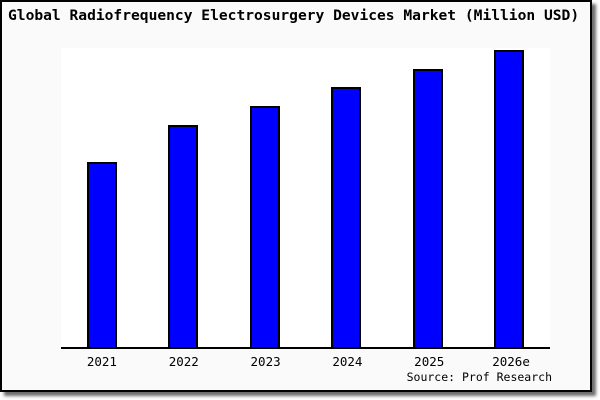 The image size is (600, 400). What do you see at coordinates (347, 361) in the screenshot?
I see `x-tick-label-2024: 2024` at bounding box center [347, 361].